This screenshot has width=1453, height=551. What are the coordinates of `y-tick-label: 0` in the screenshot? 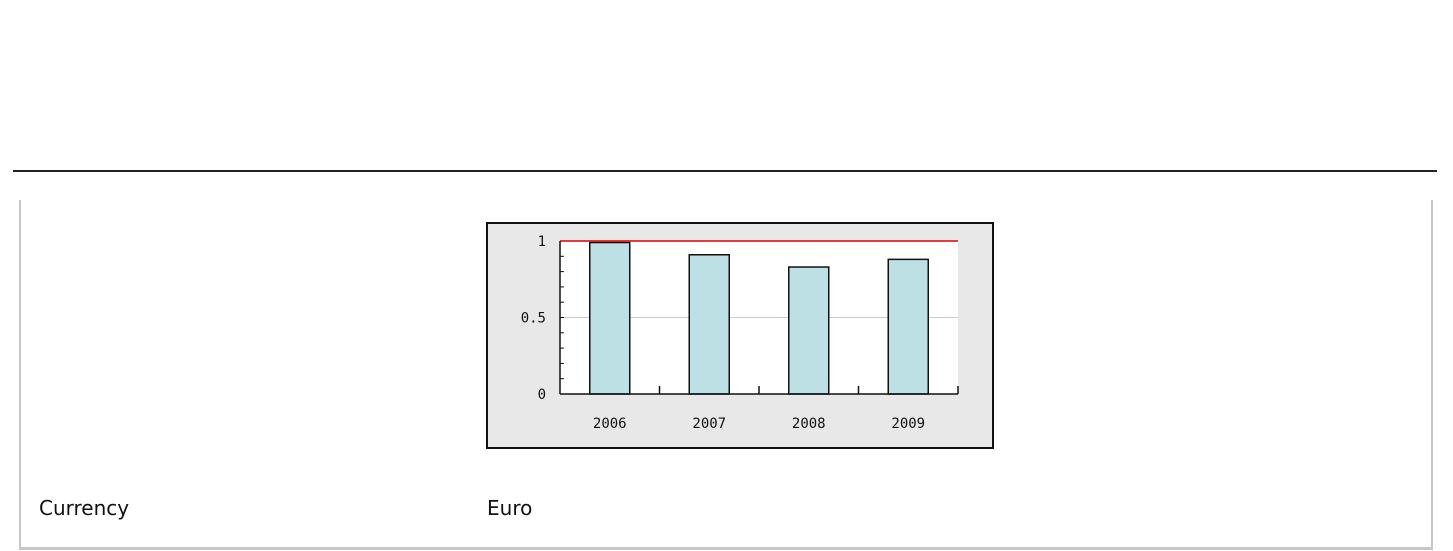 It's located at (542, 395).